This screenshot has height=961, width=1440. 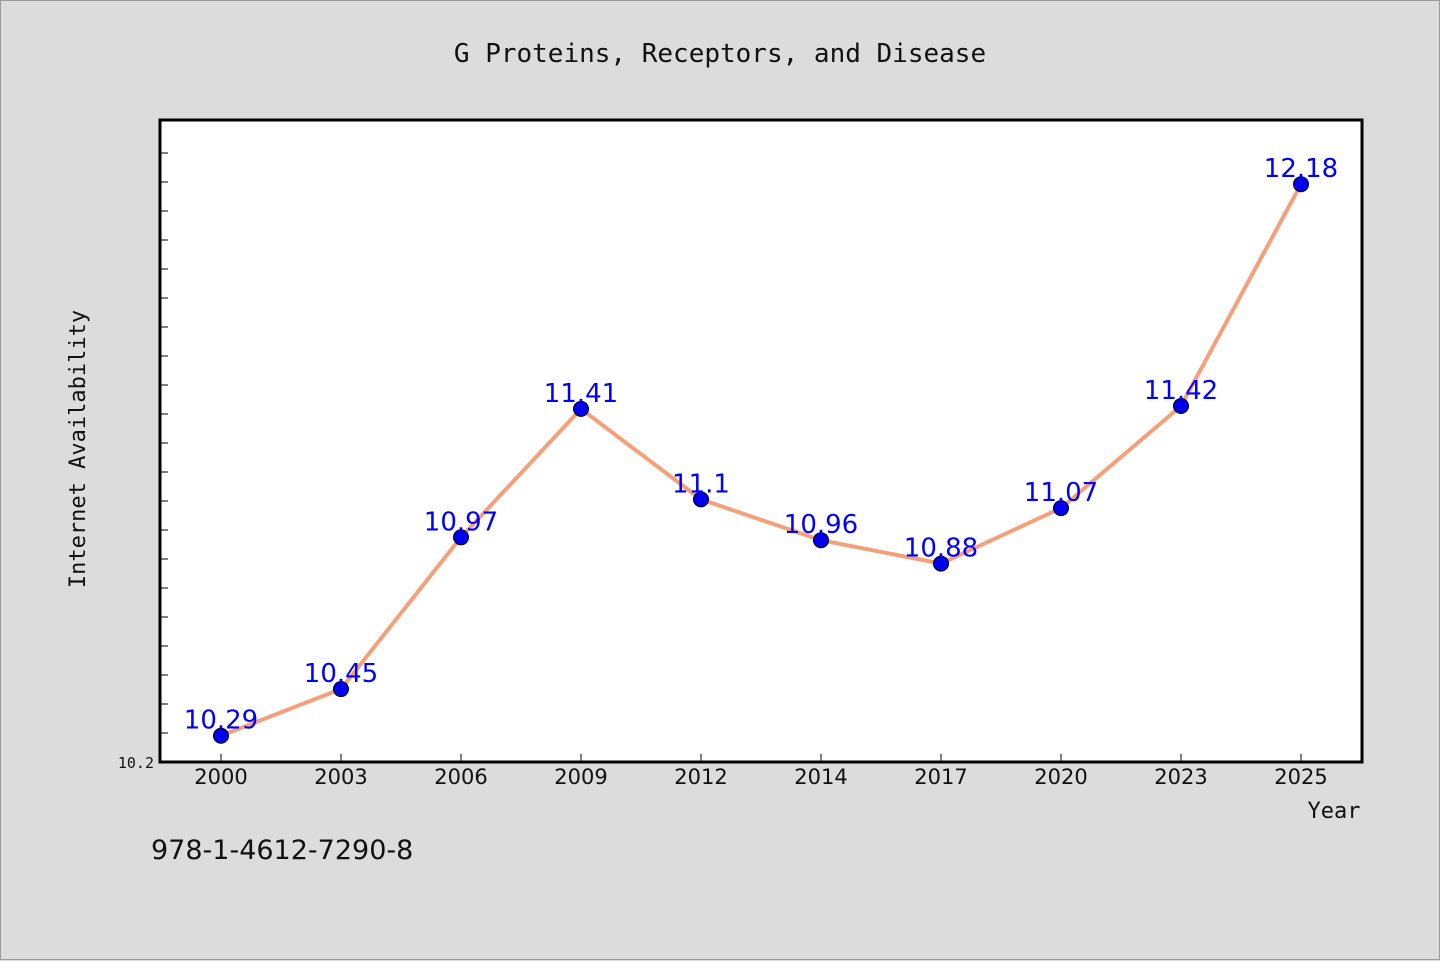 I want to click on x-tick-label: 2023, so click(x=1180, y=777).